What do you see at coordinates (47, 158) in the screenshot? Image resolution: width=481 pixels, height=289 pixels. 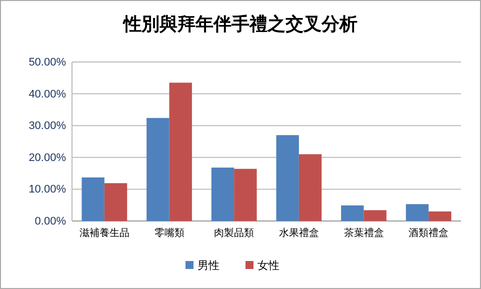 I see `y-tick-label: 20.00%` at bounding box center [47, 158].